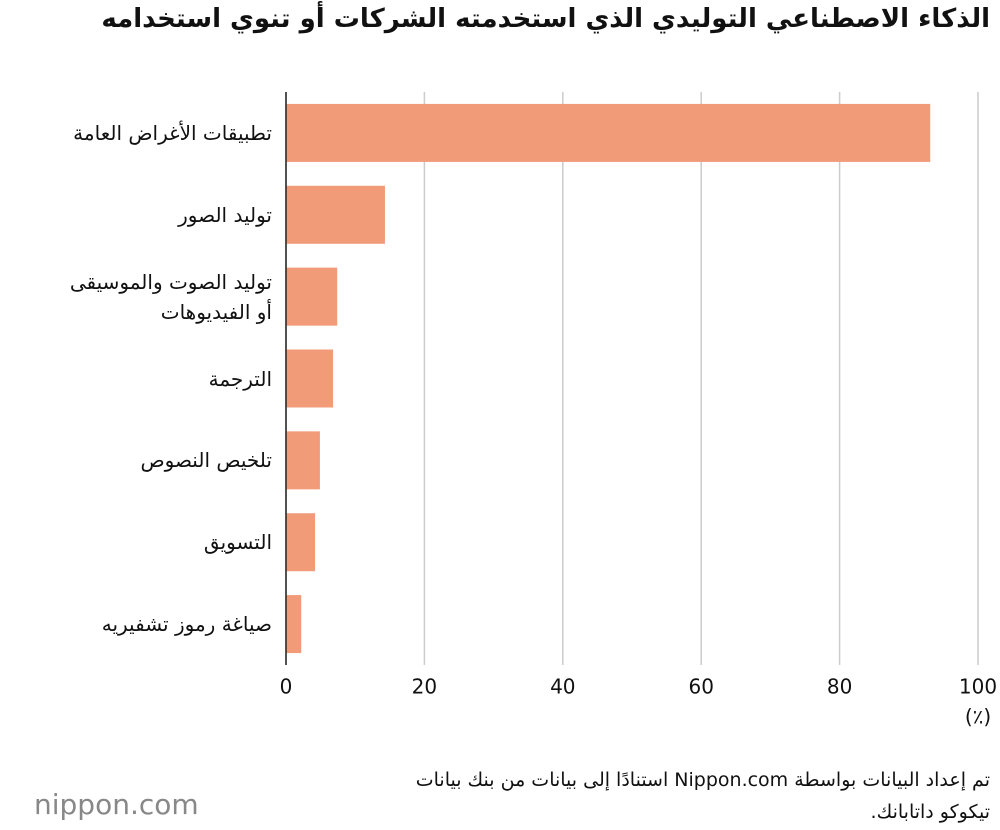 Image resolution: width=1000 pixels, height=830 pixels. Describe the element at coordinates (116, 804) in the screenshot. I see `logo: nippon.com` at that location.